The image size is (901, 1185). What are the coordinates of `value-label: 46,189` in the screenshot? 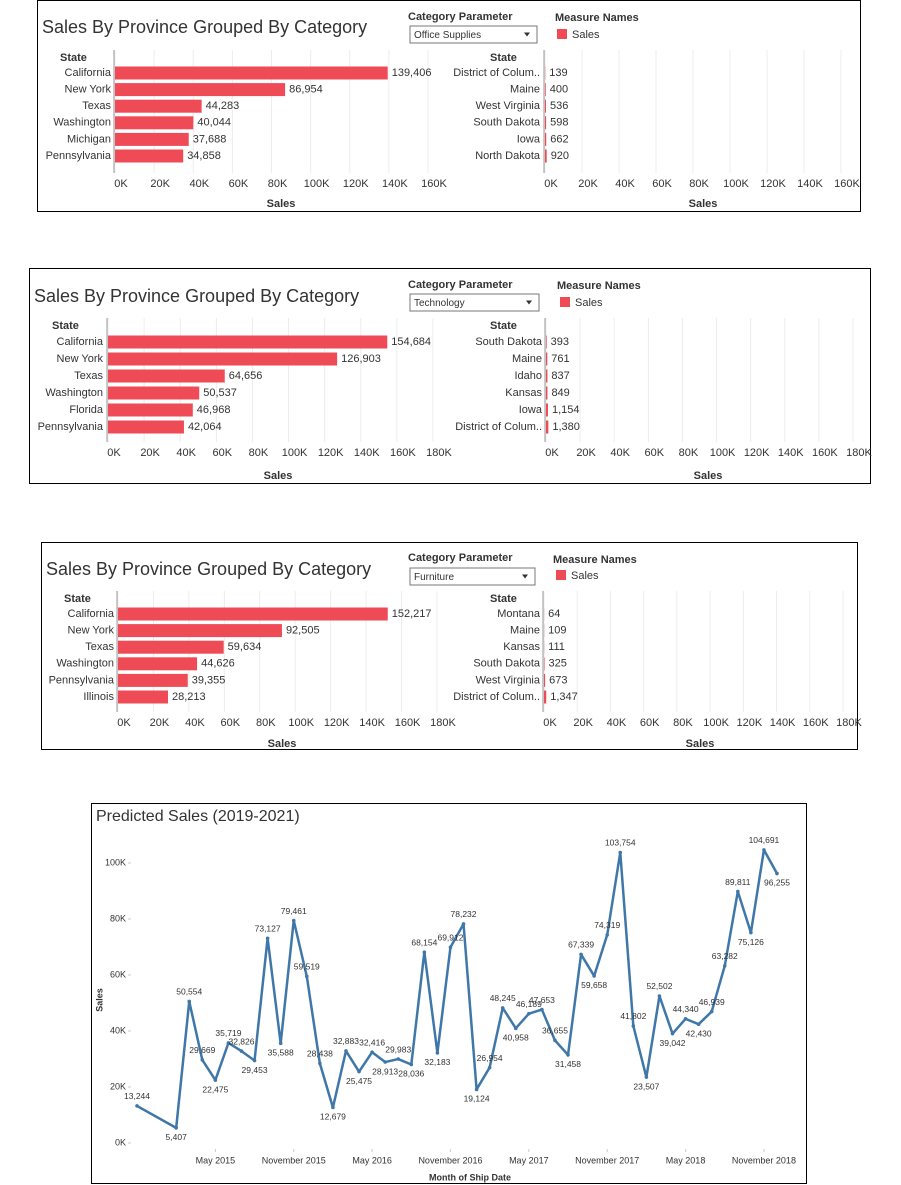 It's located at (529, 1004).